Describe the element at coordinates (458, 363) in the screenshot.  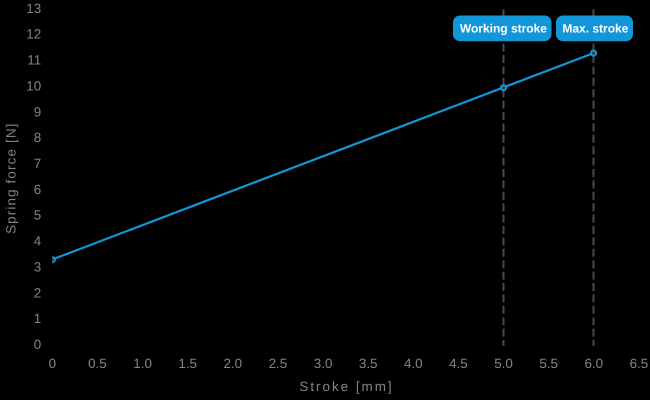
I see `svg-text: 4.5` at that location.